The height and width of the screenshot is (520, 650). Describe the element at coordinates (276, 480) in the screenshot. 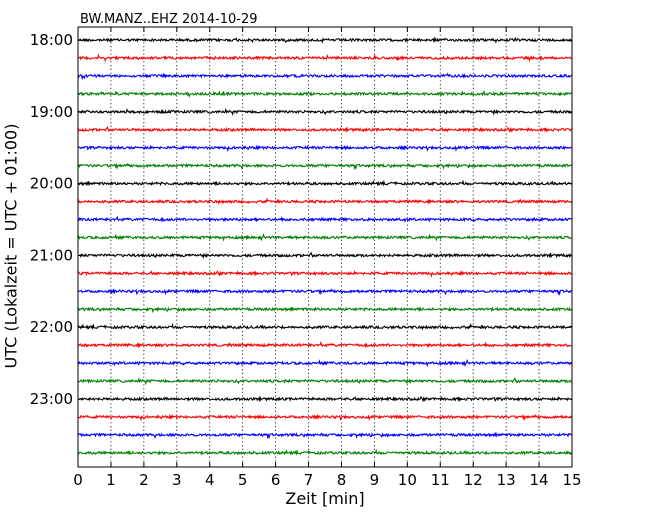

I see `x-tick-label: 6` at that location.